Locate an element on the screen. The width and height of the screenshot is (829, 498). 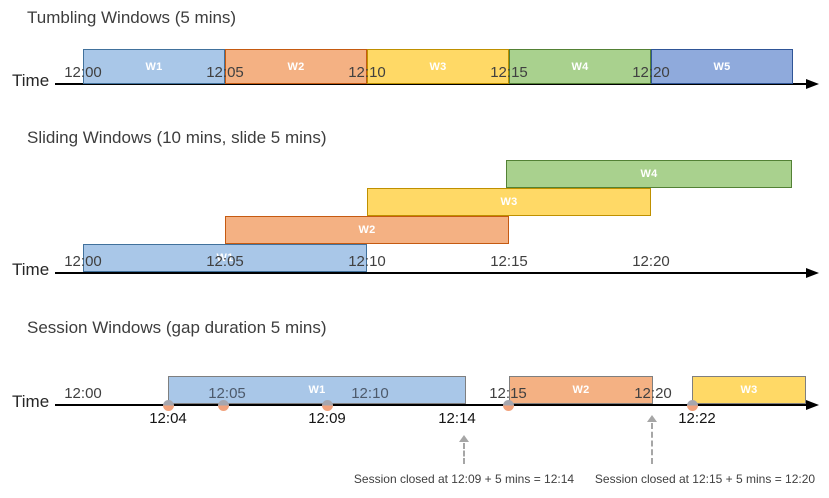
session-title: Session Windows (gap duration 5 mins) is located at coordinates (177, 327).